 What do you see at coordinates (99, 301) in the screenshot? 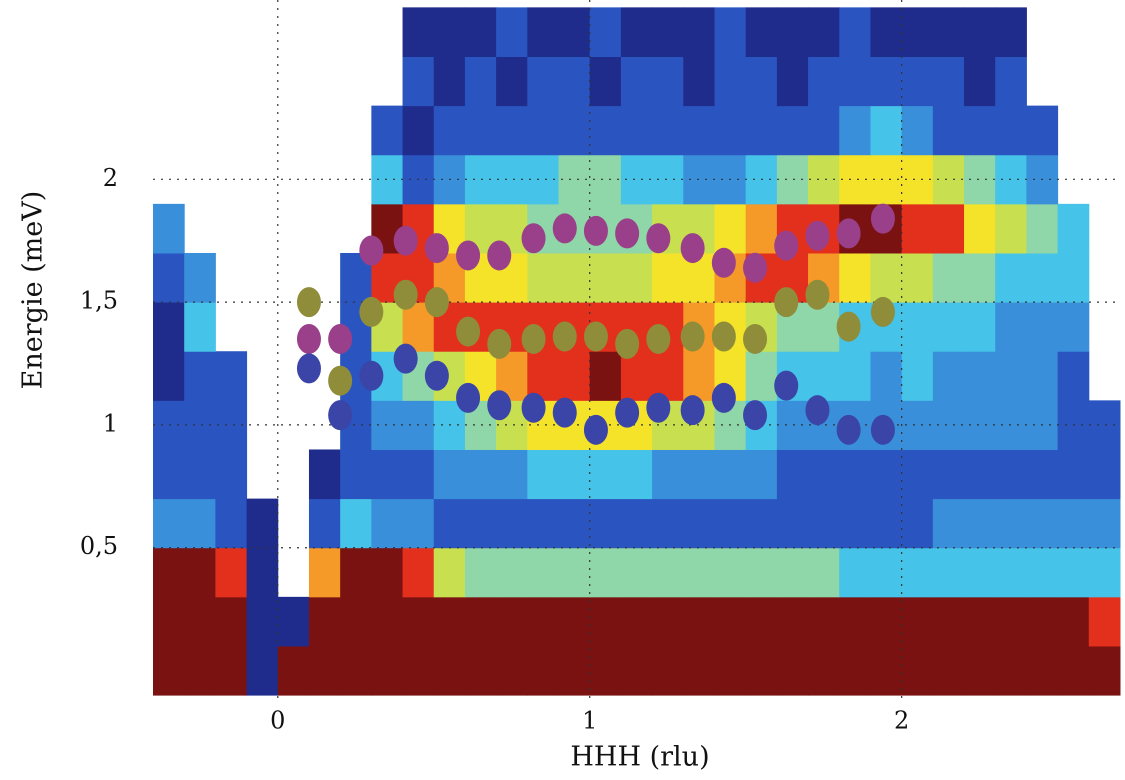
I see `y-tick-label: 1,5` at bounding box center [99, 301].